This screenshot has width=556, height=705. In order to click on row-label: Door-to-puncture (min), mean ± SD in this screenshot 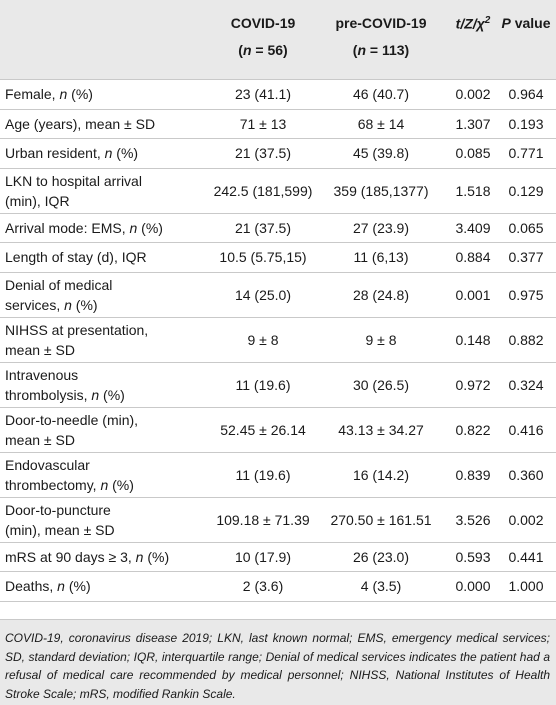, I will do `click(105, 520)`.